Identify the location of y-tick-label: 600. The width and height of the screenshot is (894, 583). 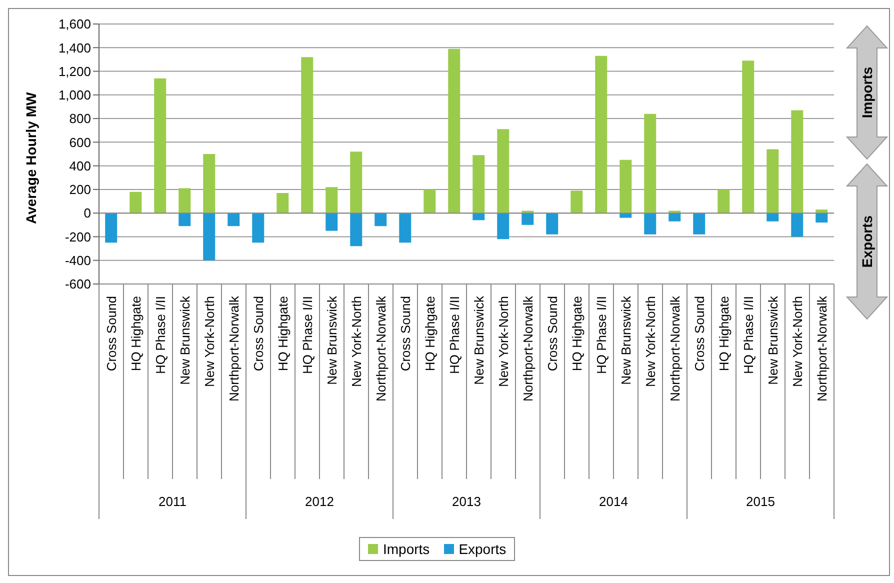
(80, 142).